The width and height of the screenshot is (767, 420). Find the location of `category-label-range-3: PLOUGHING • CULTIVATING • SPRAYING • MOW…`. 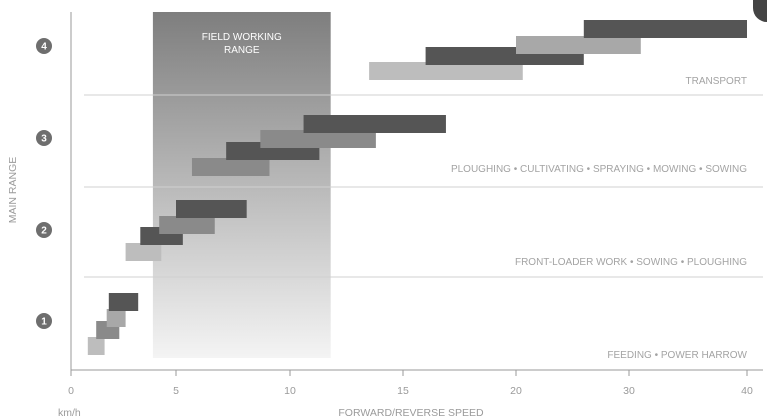

category-label-range-3: PLOUGHING • CULTIVATING • SPRAYING • MOW… is located at coordinates (599, 169).